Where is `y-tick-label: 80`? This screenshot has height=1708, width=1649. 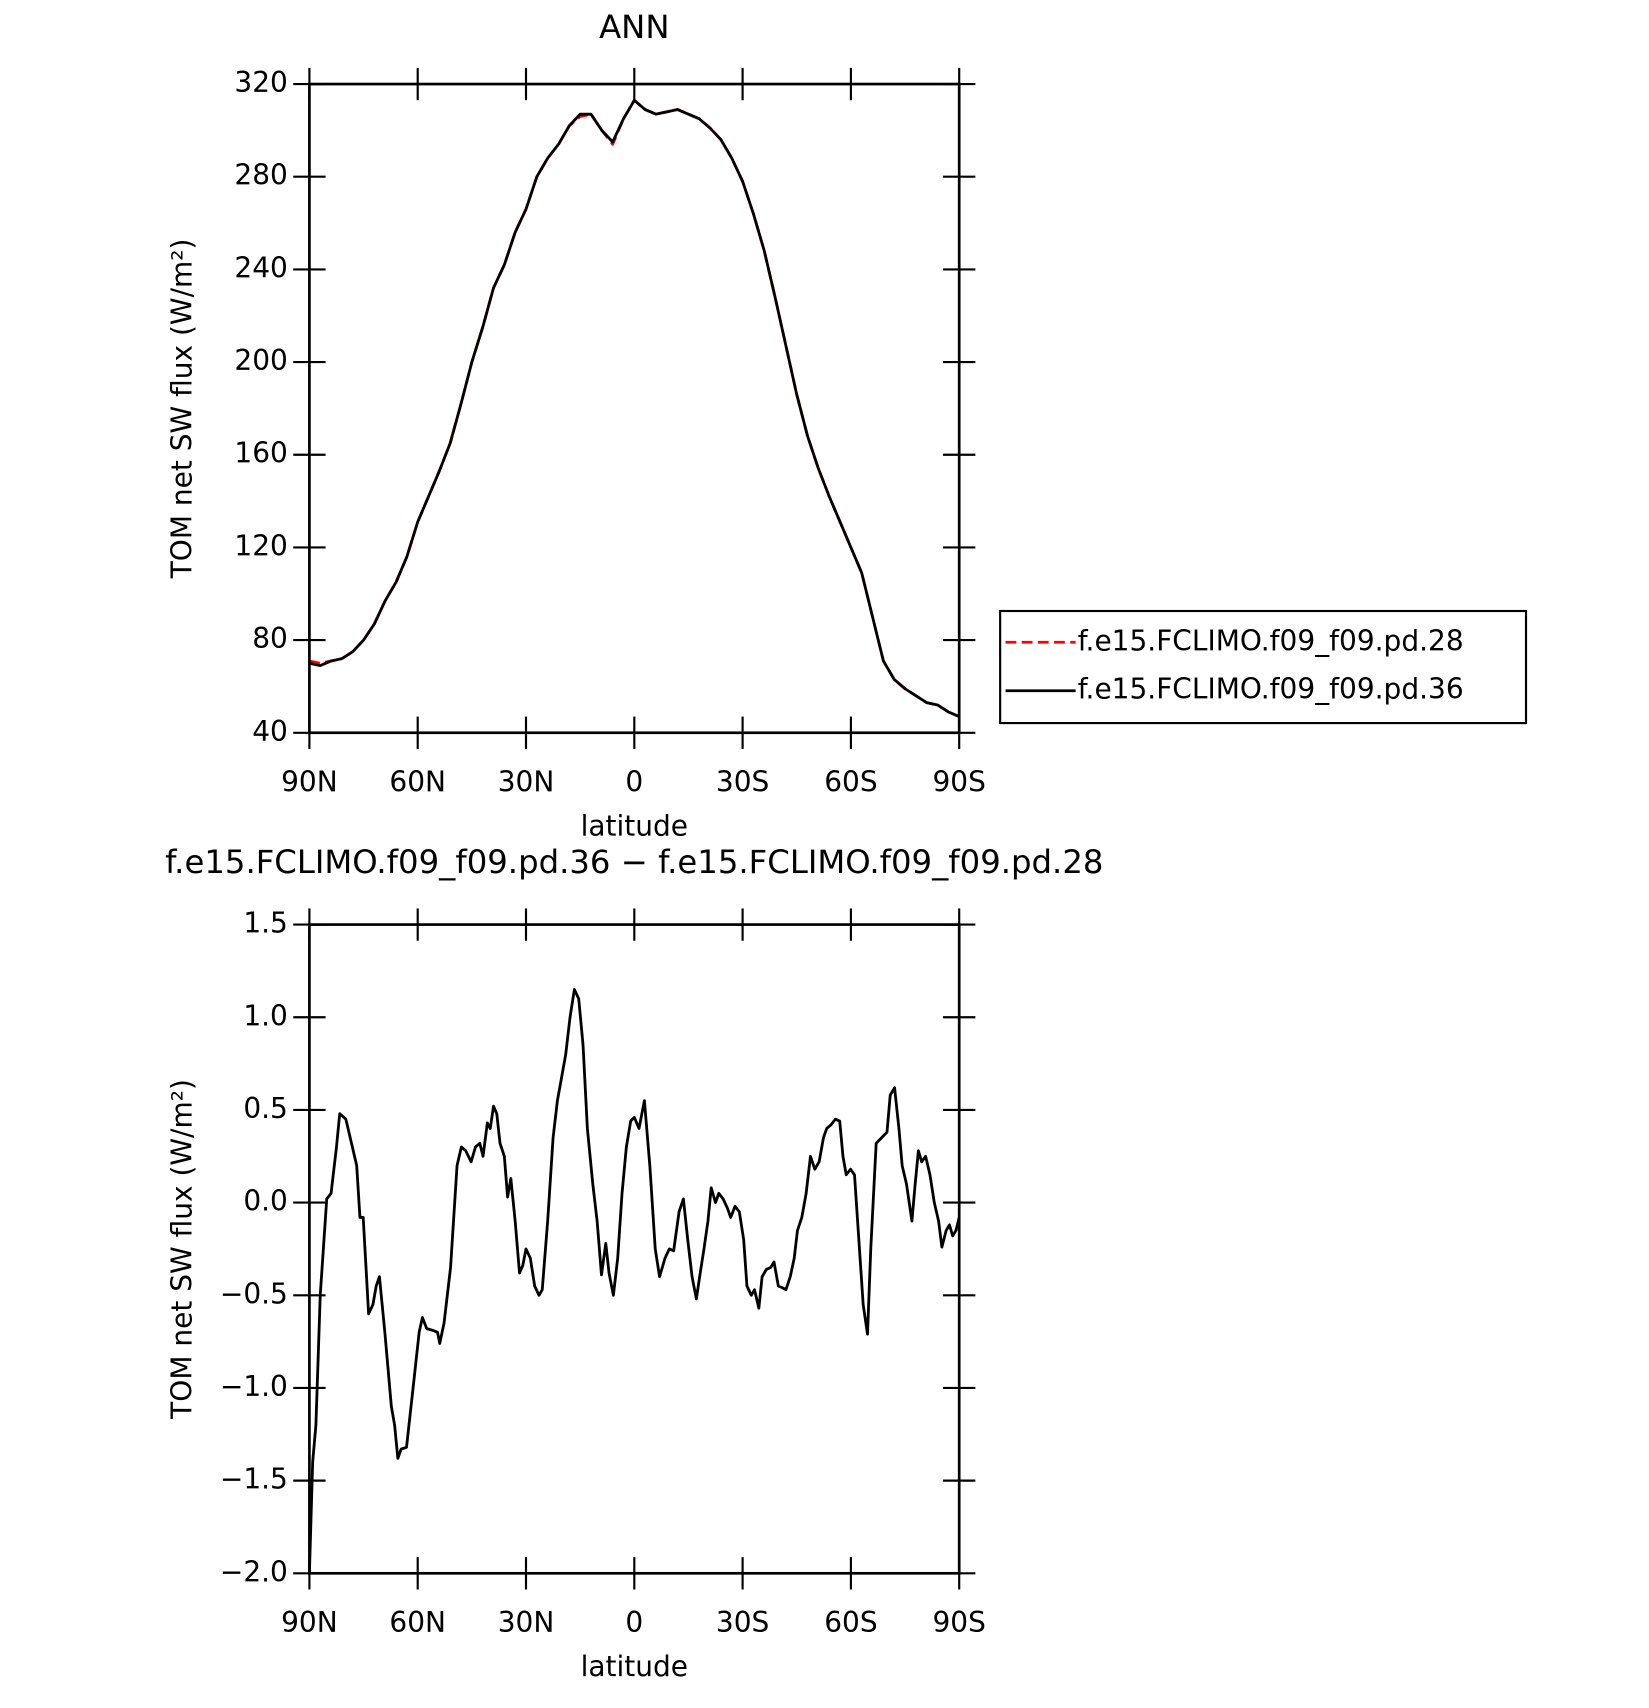
y-tick-label: 80 is located at coordinates (270, 638).